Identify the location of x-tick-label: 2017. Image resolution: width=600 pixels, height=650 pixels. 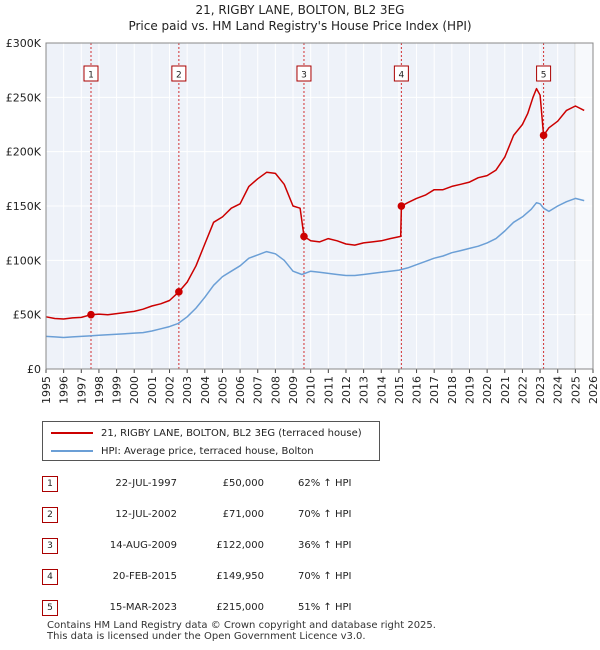
(434, 390).